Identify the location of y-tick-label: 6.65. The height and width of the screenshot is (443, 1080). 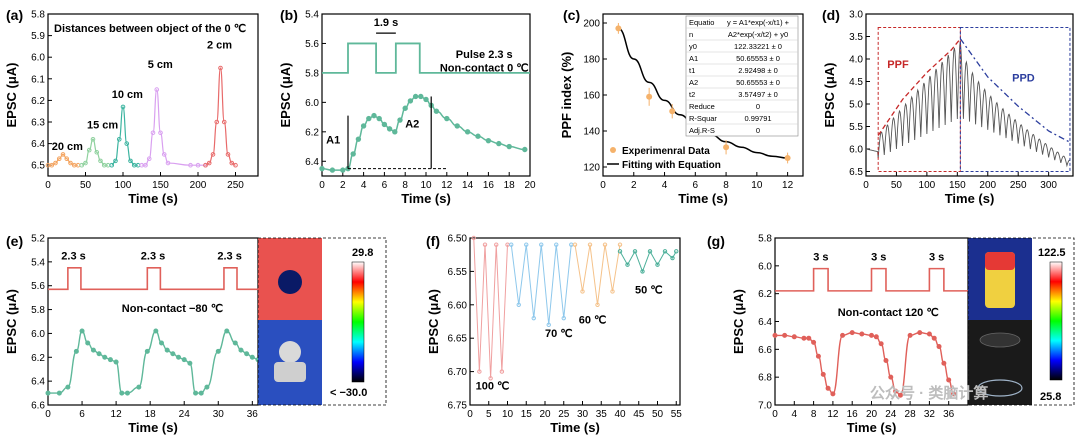
(458, 339).